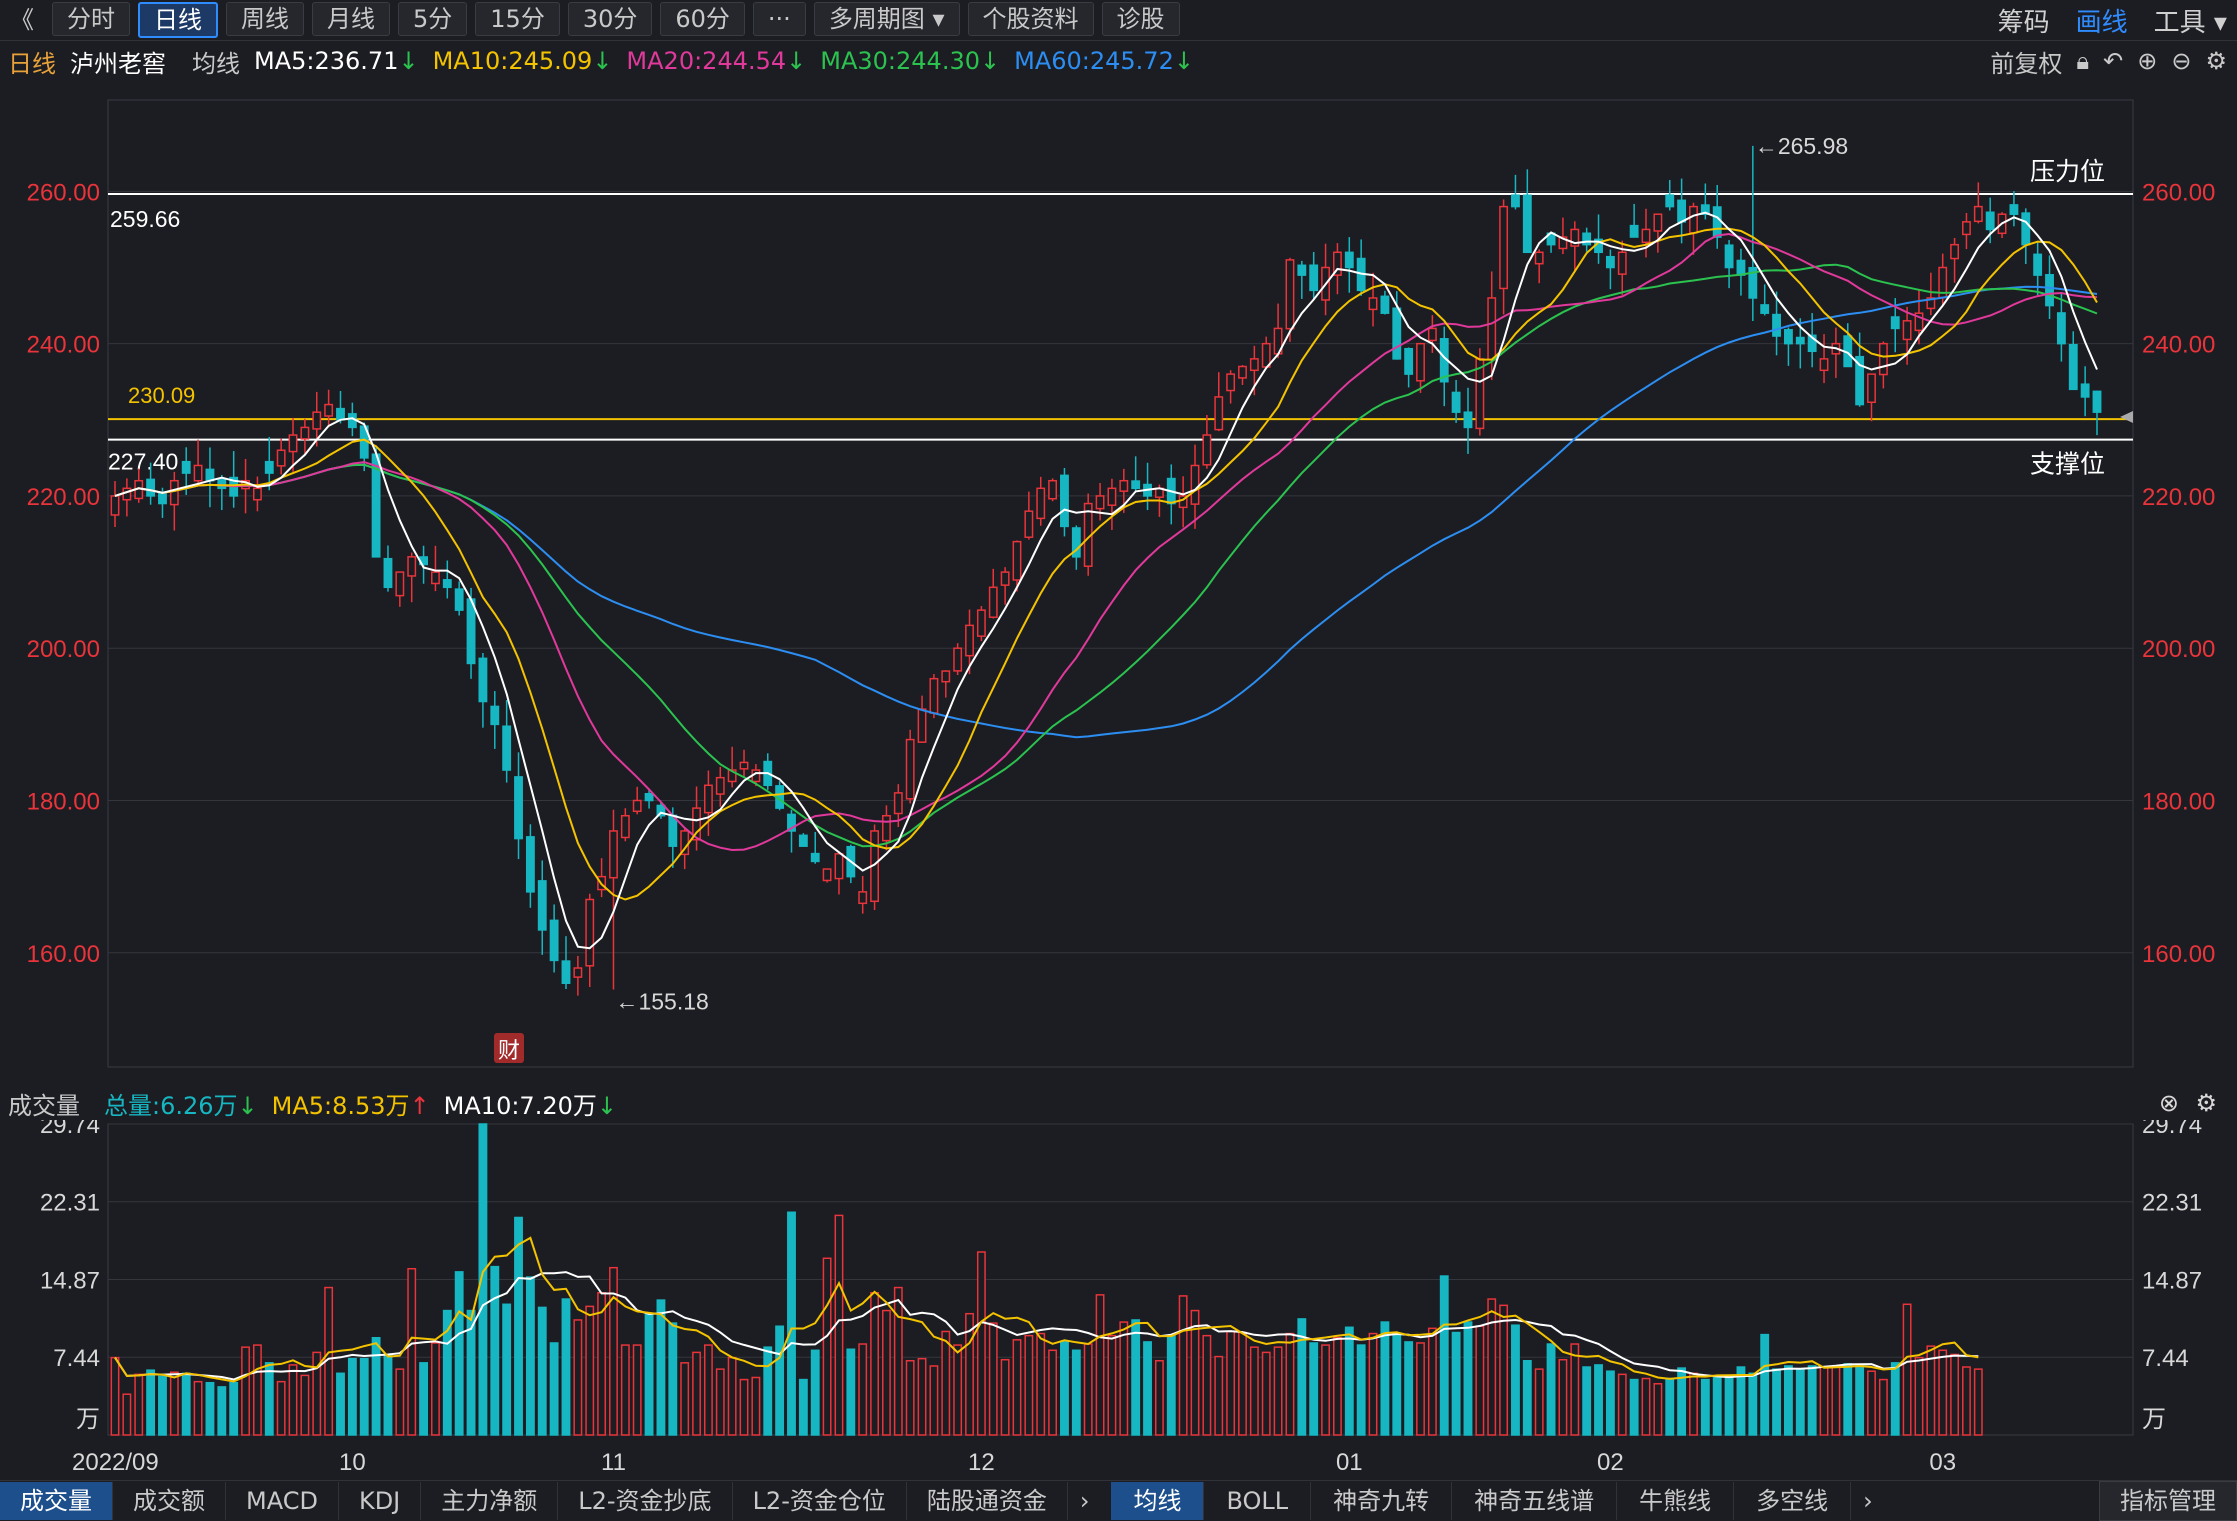 The height and width of the screenshot is (1521, 2237). What do you see at coordinates (1868, 1500) in the screenshot?
I see `more-overlays-icon: ›` at bounding box center [1868, 1500].